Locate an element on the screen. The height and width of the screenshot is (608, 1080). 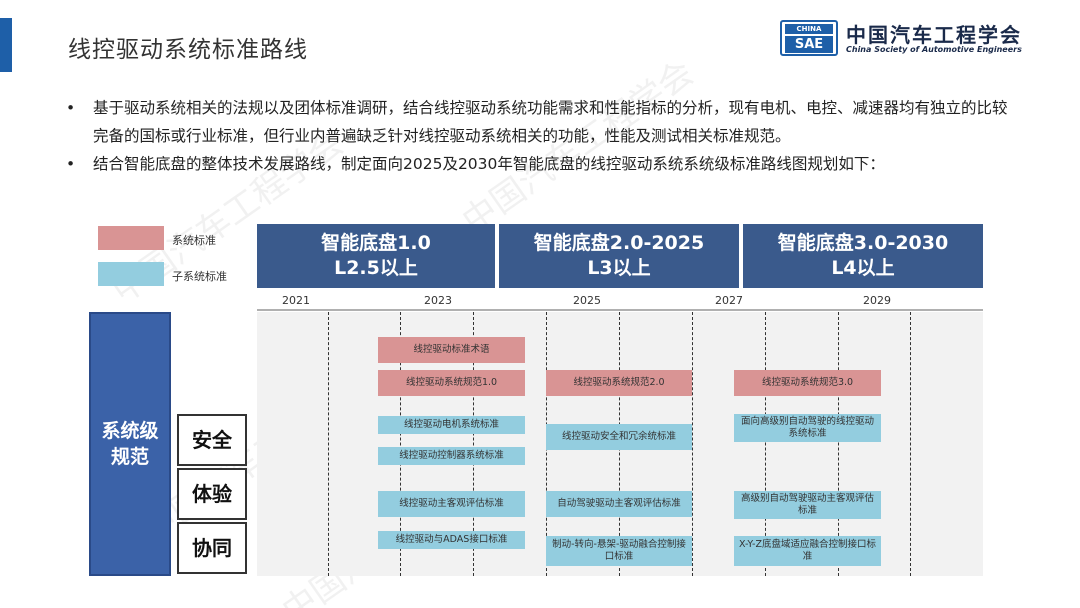
logo-badge-bottom: SAE is located at coordinates (809, 44).